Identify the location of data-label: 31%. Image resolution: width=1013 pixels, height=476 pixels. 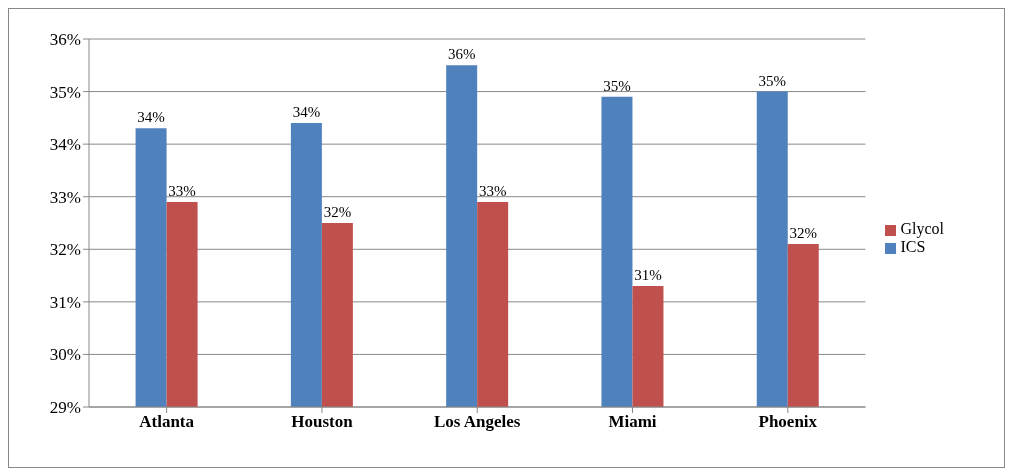
(648, 275).